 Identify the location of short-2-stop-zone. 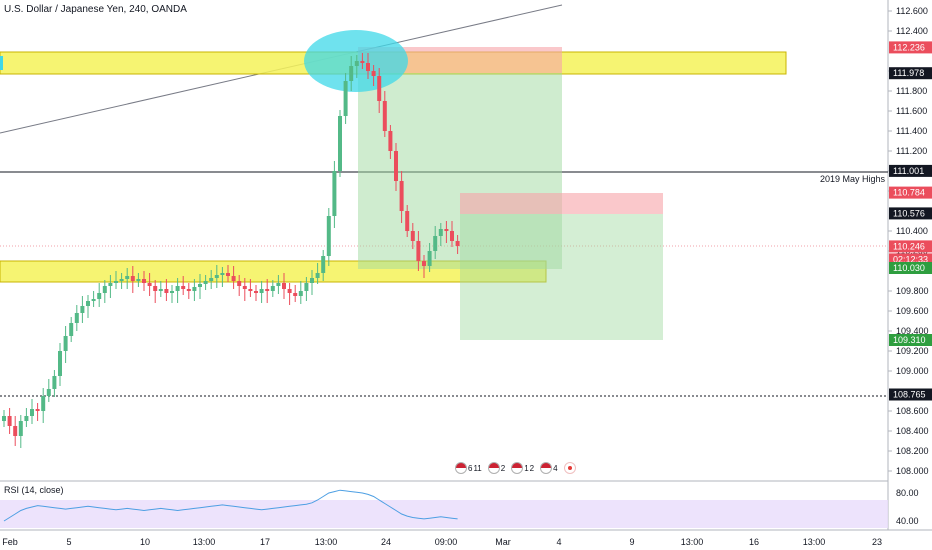
(561, 203).